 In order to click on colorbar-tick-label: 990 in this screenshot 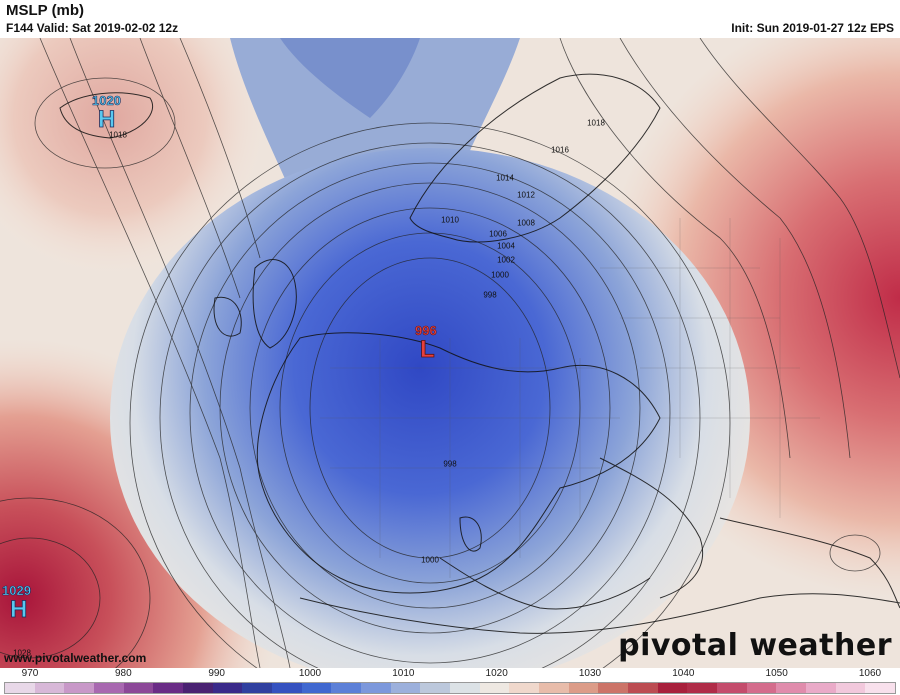, I will do `click(216, 673)`.